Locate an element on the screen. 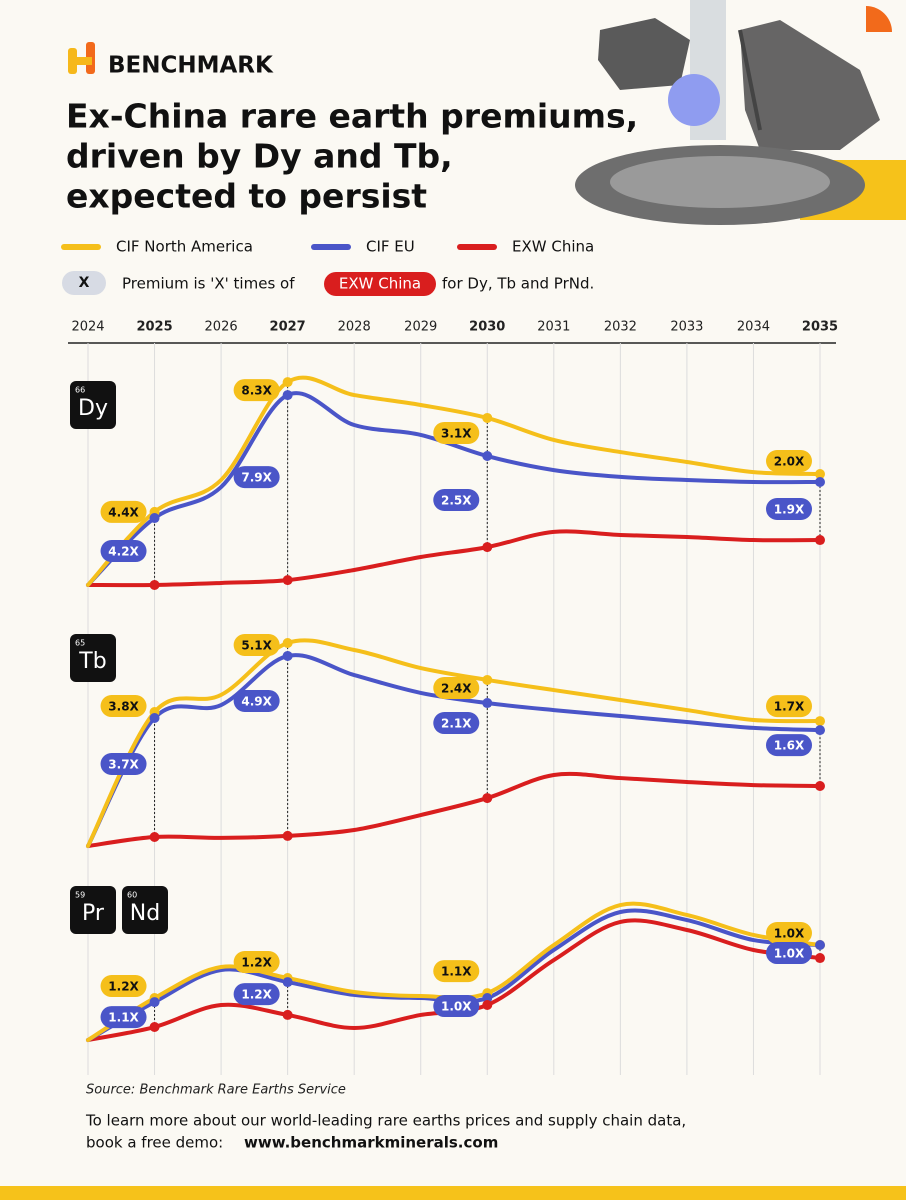  note-highlight-bg is located at coordinates (380, 284).